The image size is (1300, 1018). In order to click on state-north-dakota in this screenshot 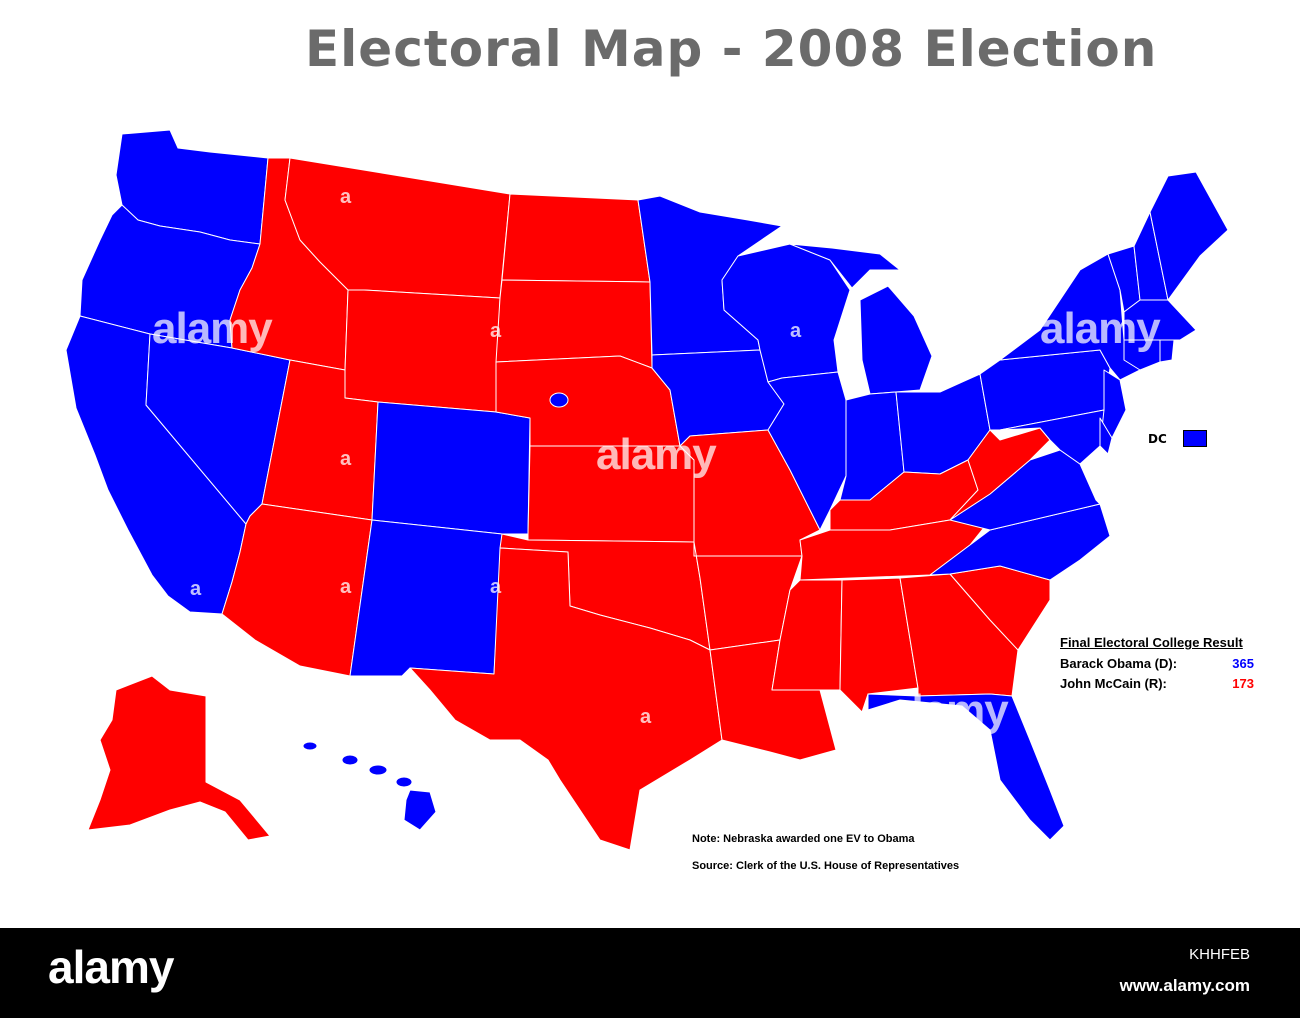, I will do `click(576, 238)`.